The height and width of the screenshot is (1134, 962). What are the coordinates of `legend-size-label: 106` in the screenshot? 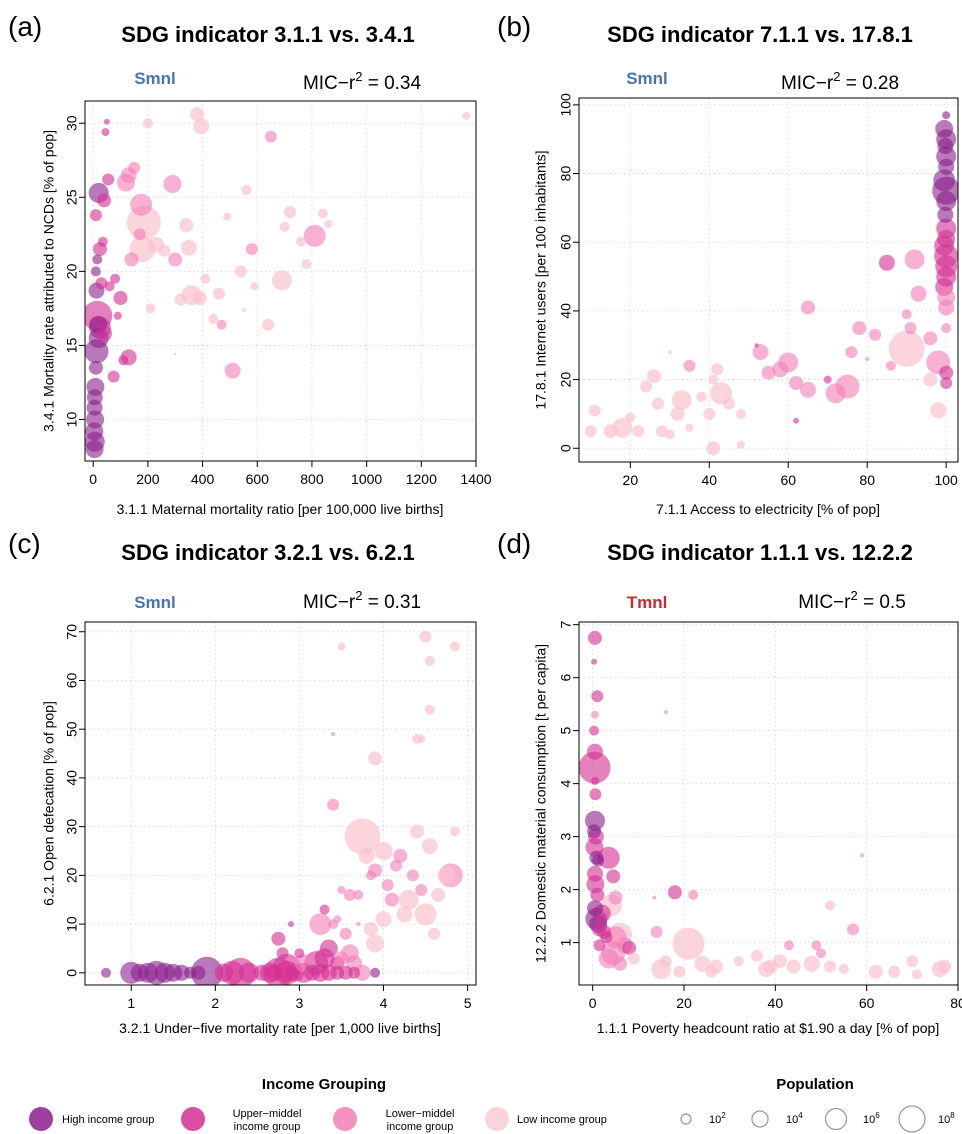 It's located at (871, 1118).